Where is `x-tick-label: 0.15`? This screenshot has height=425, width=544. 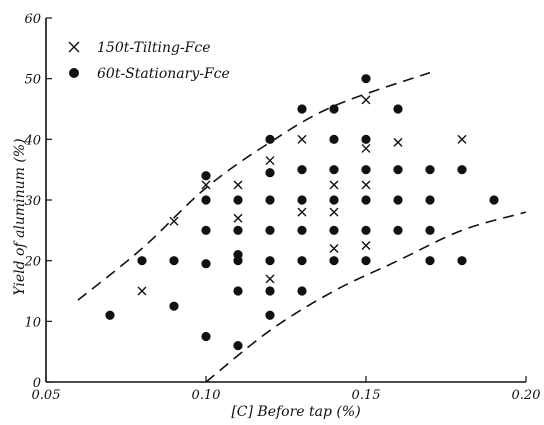 x-tick-label: 0.15 is located at coordinates (366, 395).